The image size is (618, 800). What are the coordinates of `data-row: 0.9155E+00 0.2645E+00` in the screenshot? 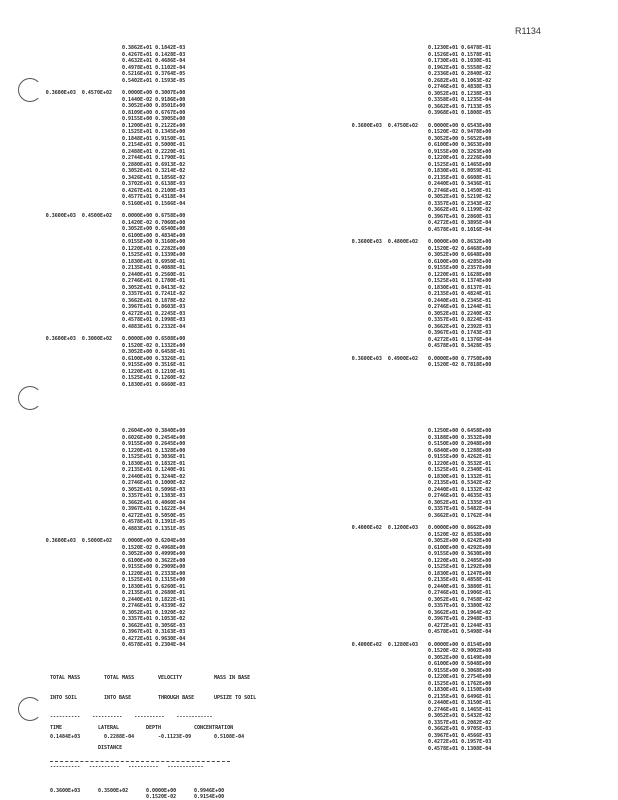 It's located at (154, 444).